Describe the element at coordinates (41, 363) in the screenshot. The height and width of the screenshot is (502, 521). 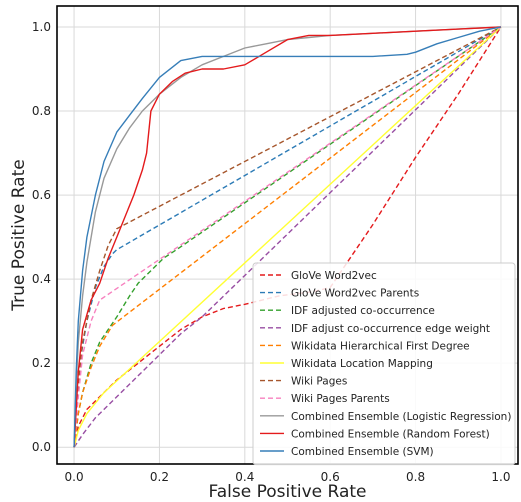
I see `y-tick-label: 0.2` at that location.